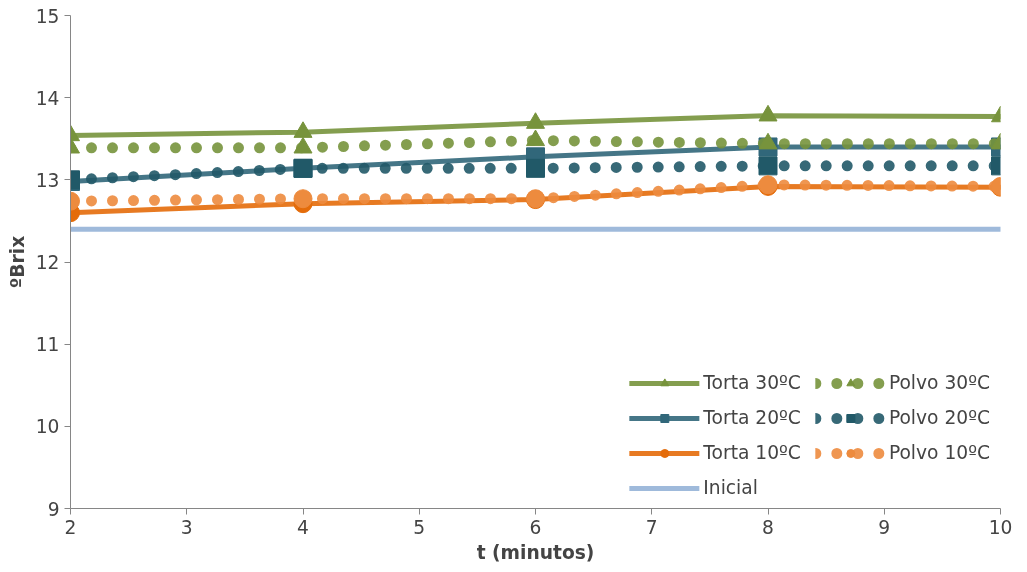 This screenshot has width=1027, height=572. Describe the element at coordinates (752, 382) in the screenshot. I see `legend-label: Torta 30ºC` at that location.